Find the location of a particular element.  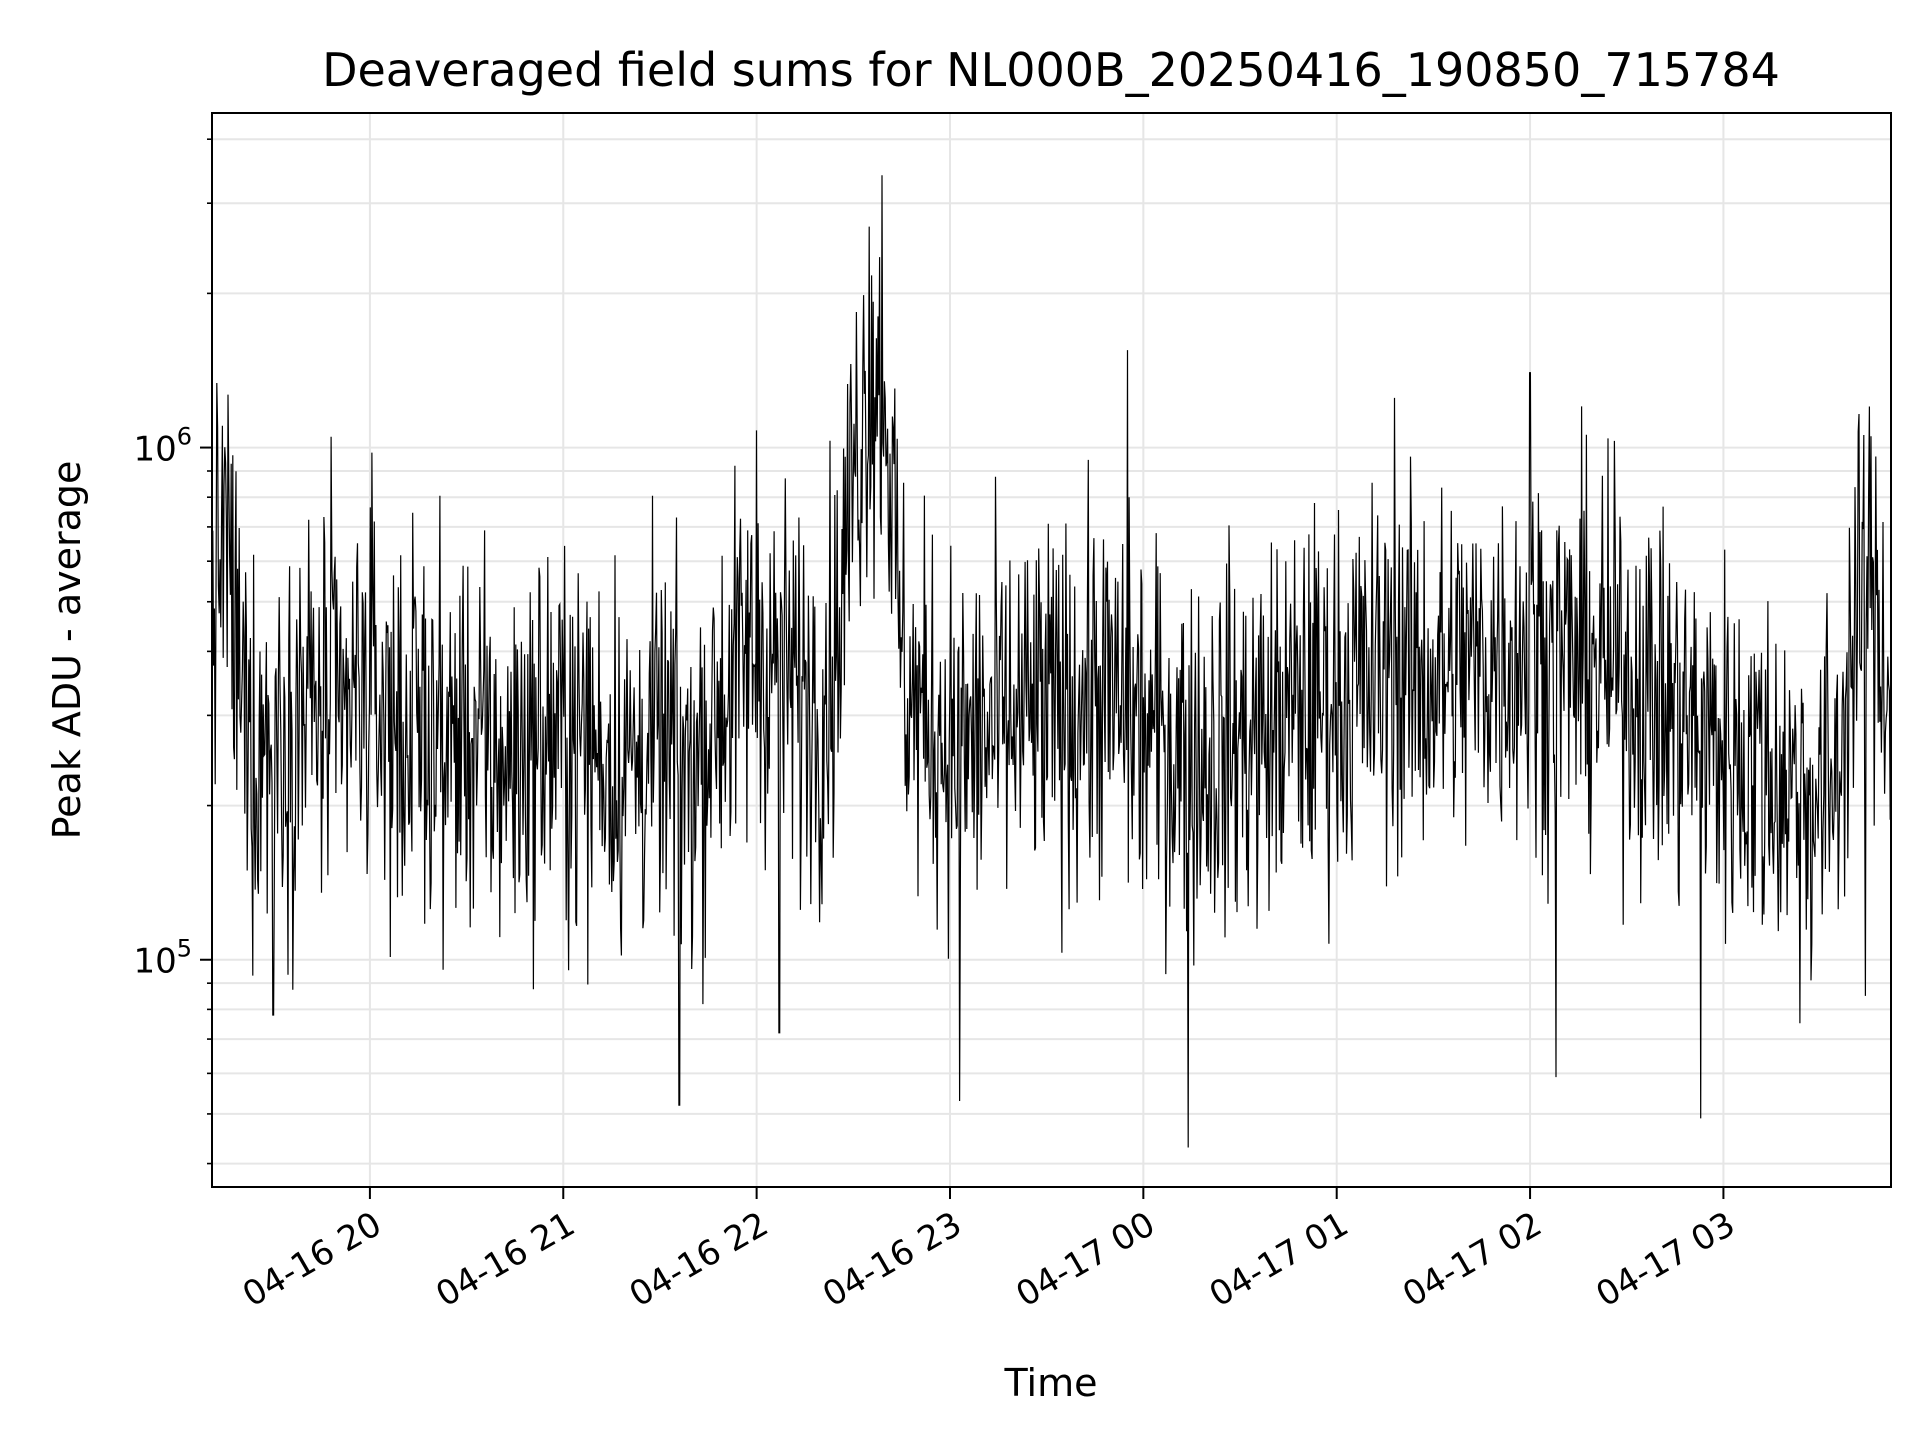

y-tick-label: 10⁶ is located at coordinates (162, 446).